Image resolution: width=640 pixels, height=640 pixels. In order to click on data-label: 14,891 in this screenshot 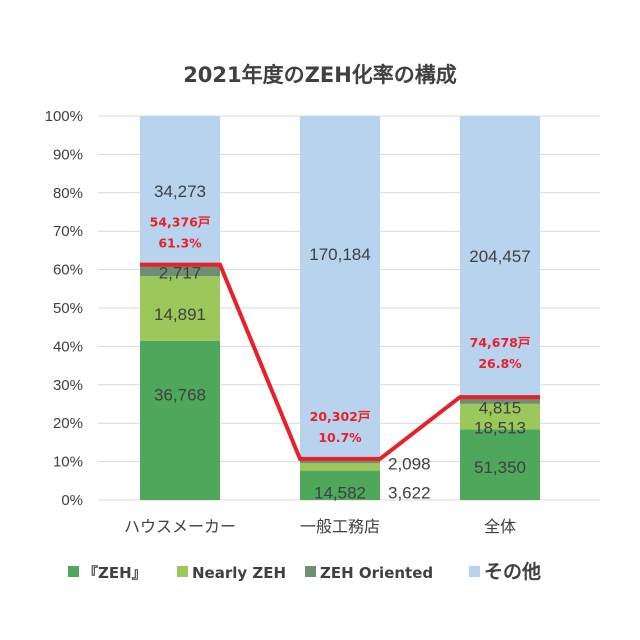, I will do `click(180, 314)`.